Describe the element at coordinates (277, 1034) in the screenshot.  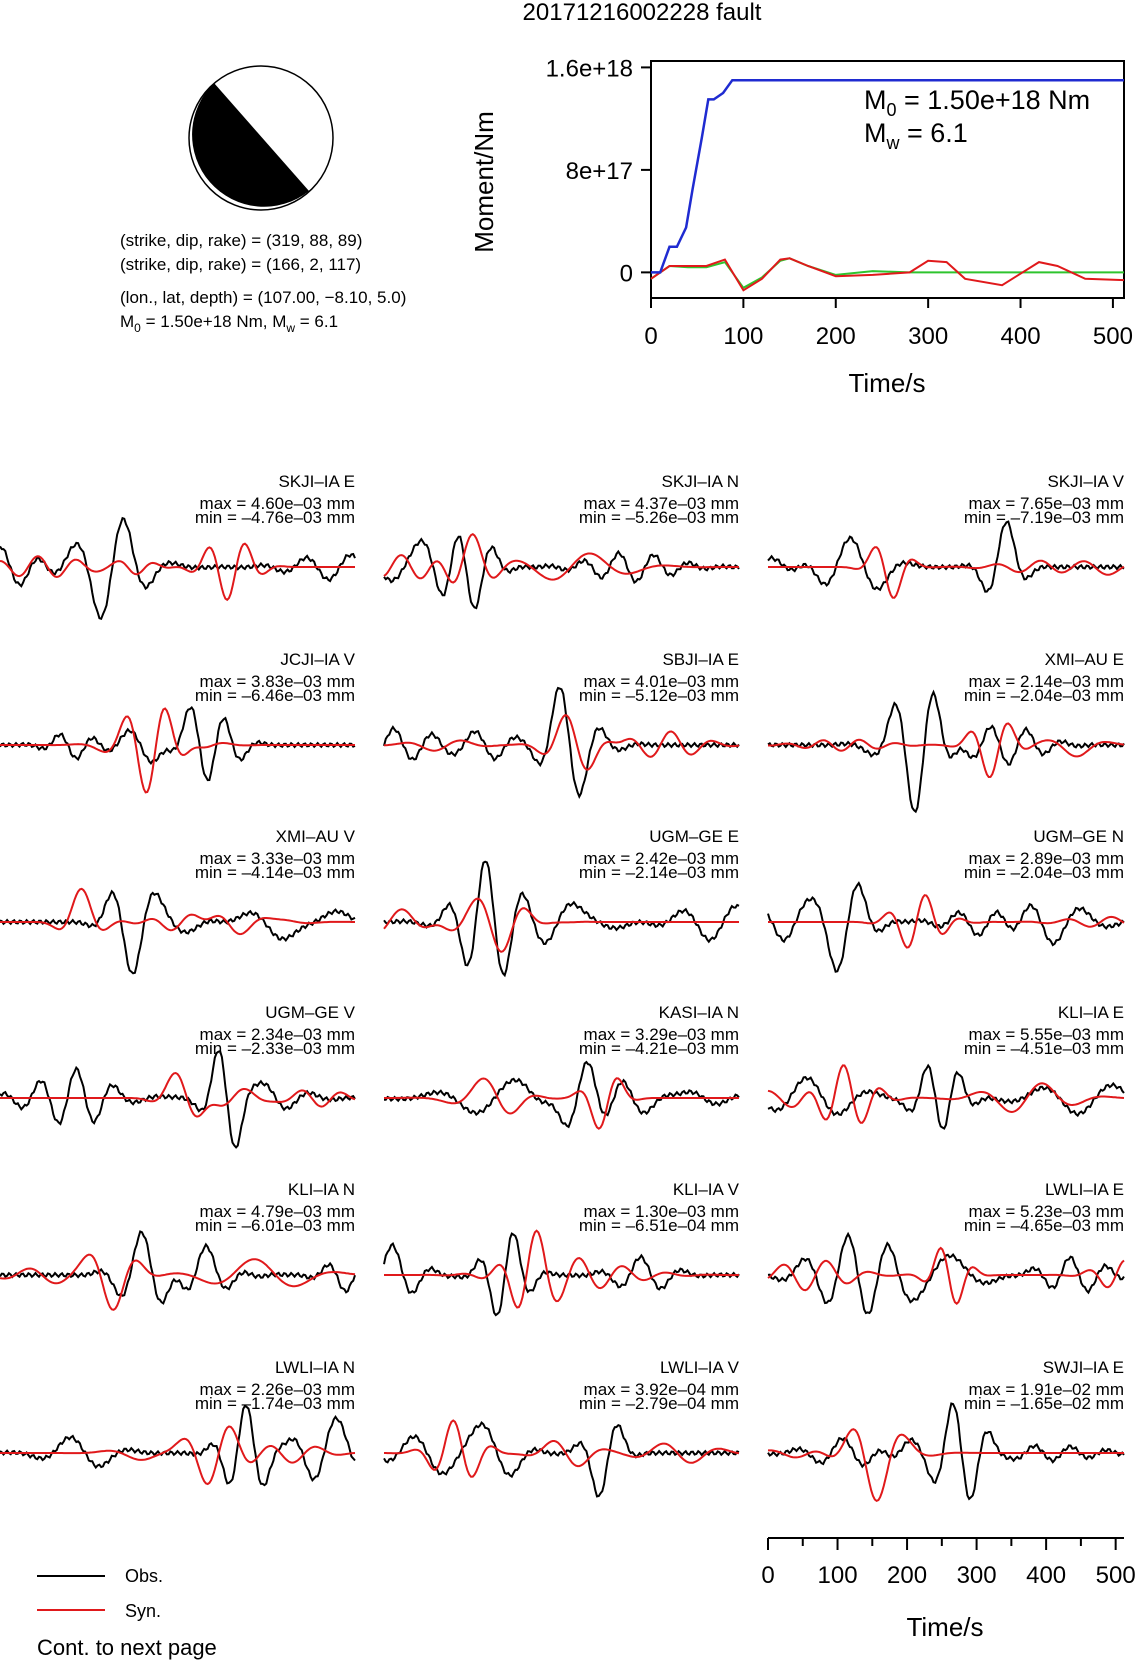
I see `trace-max-value: max = 2.34e–03 mm` at that location.